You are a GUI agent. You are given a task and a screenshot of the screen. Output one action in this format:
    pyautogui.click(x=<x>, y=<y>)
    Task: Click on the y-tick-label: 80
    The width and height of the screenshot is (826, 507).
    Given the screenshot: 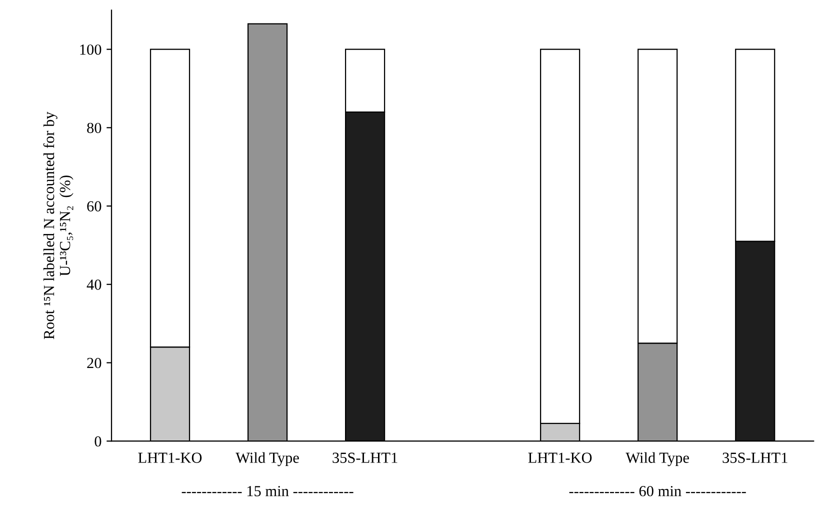 What is the action you would take?
    pyautogui.click(x=94, y=128)
    